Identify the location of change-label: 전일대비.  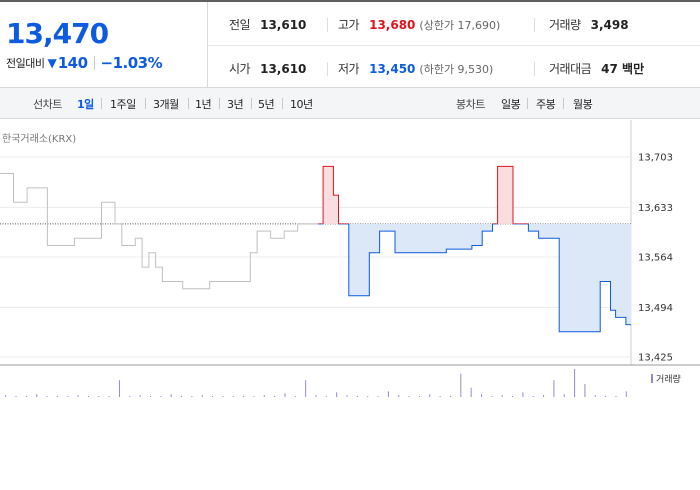
(25, 63).